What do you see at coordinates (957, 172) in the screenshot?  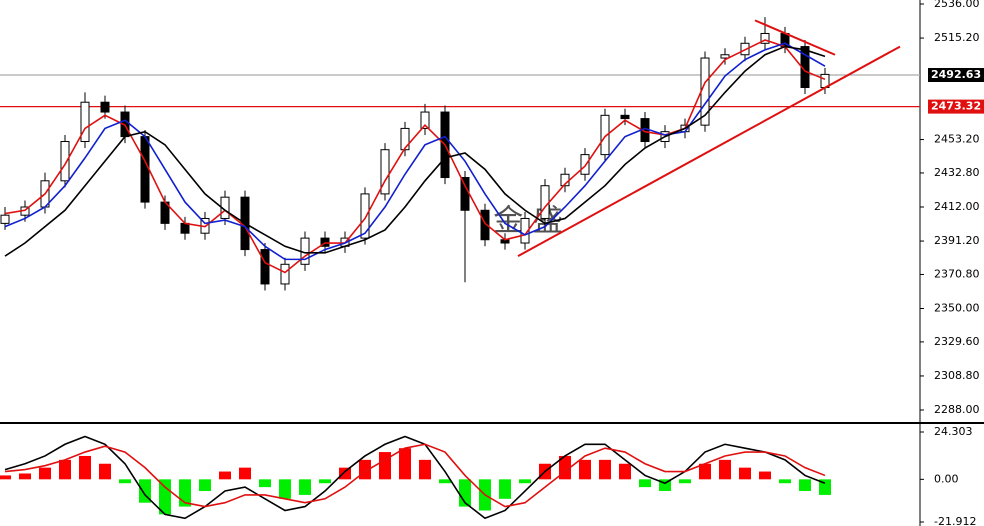 I see `y-tick-label: 2432.80` at bounding box center [957, 172].